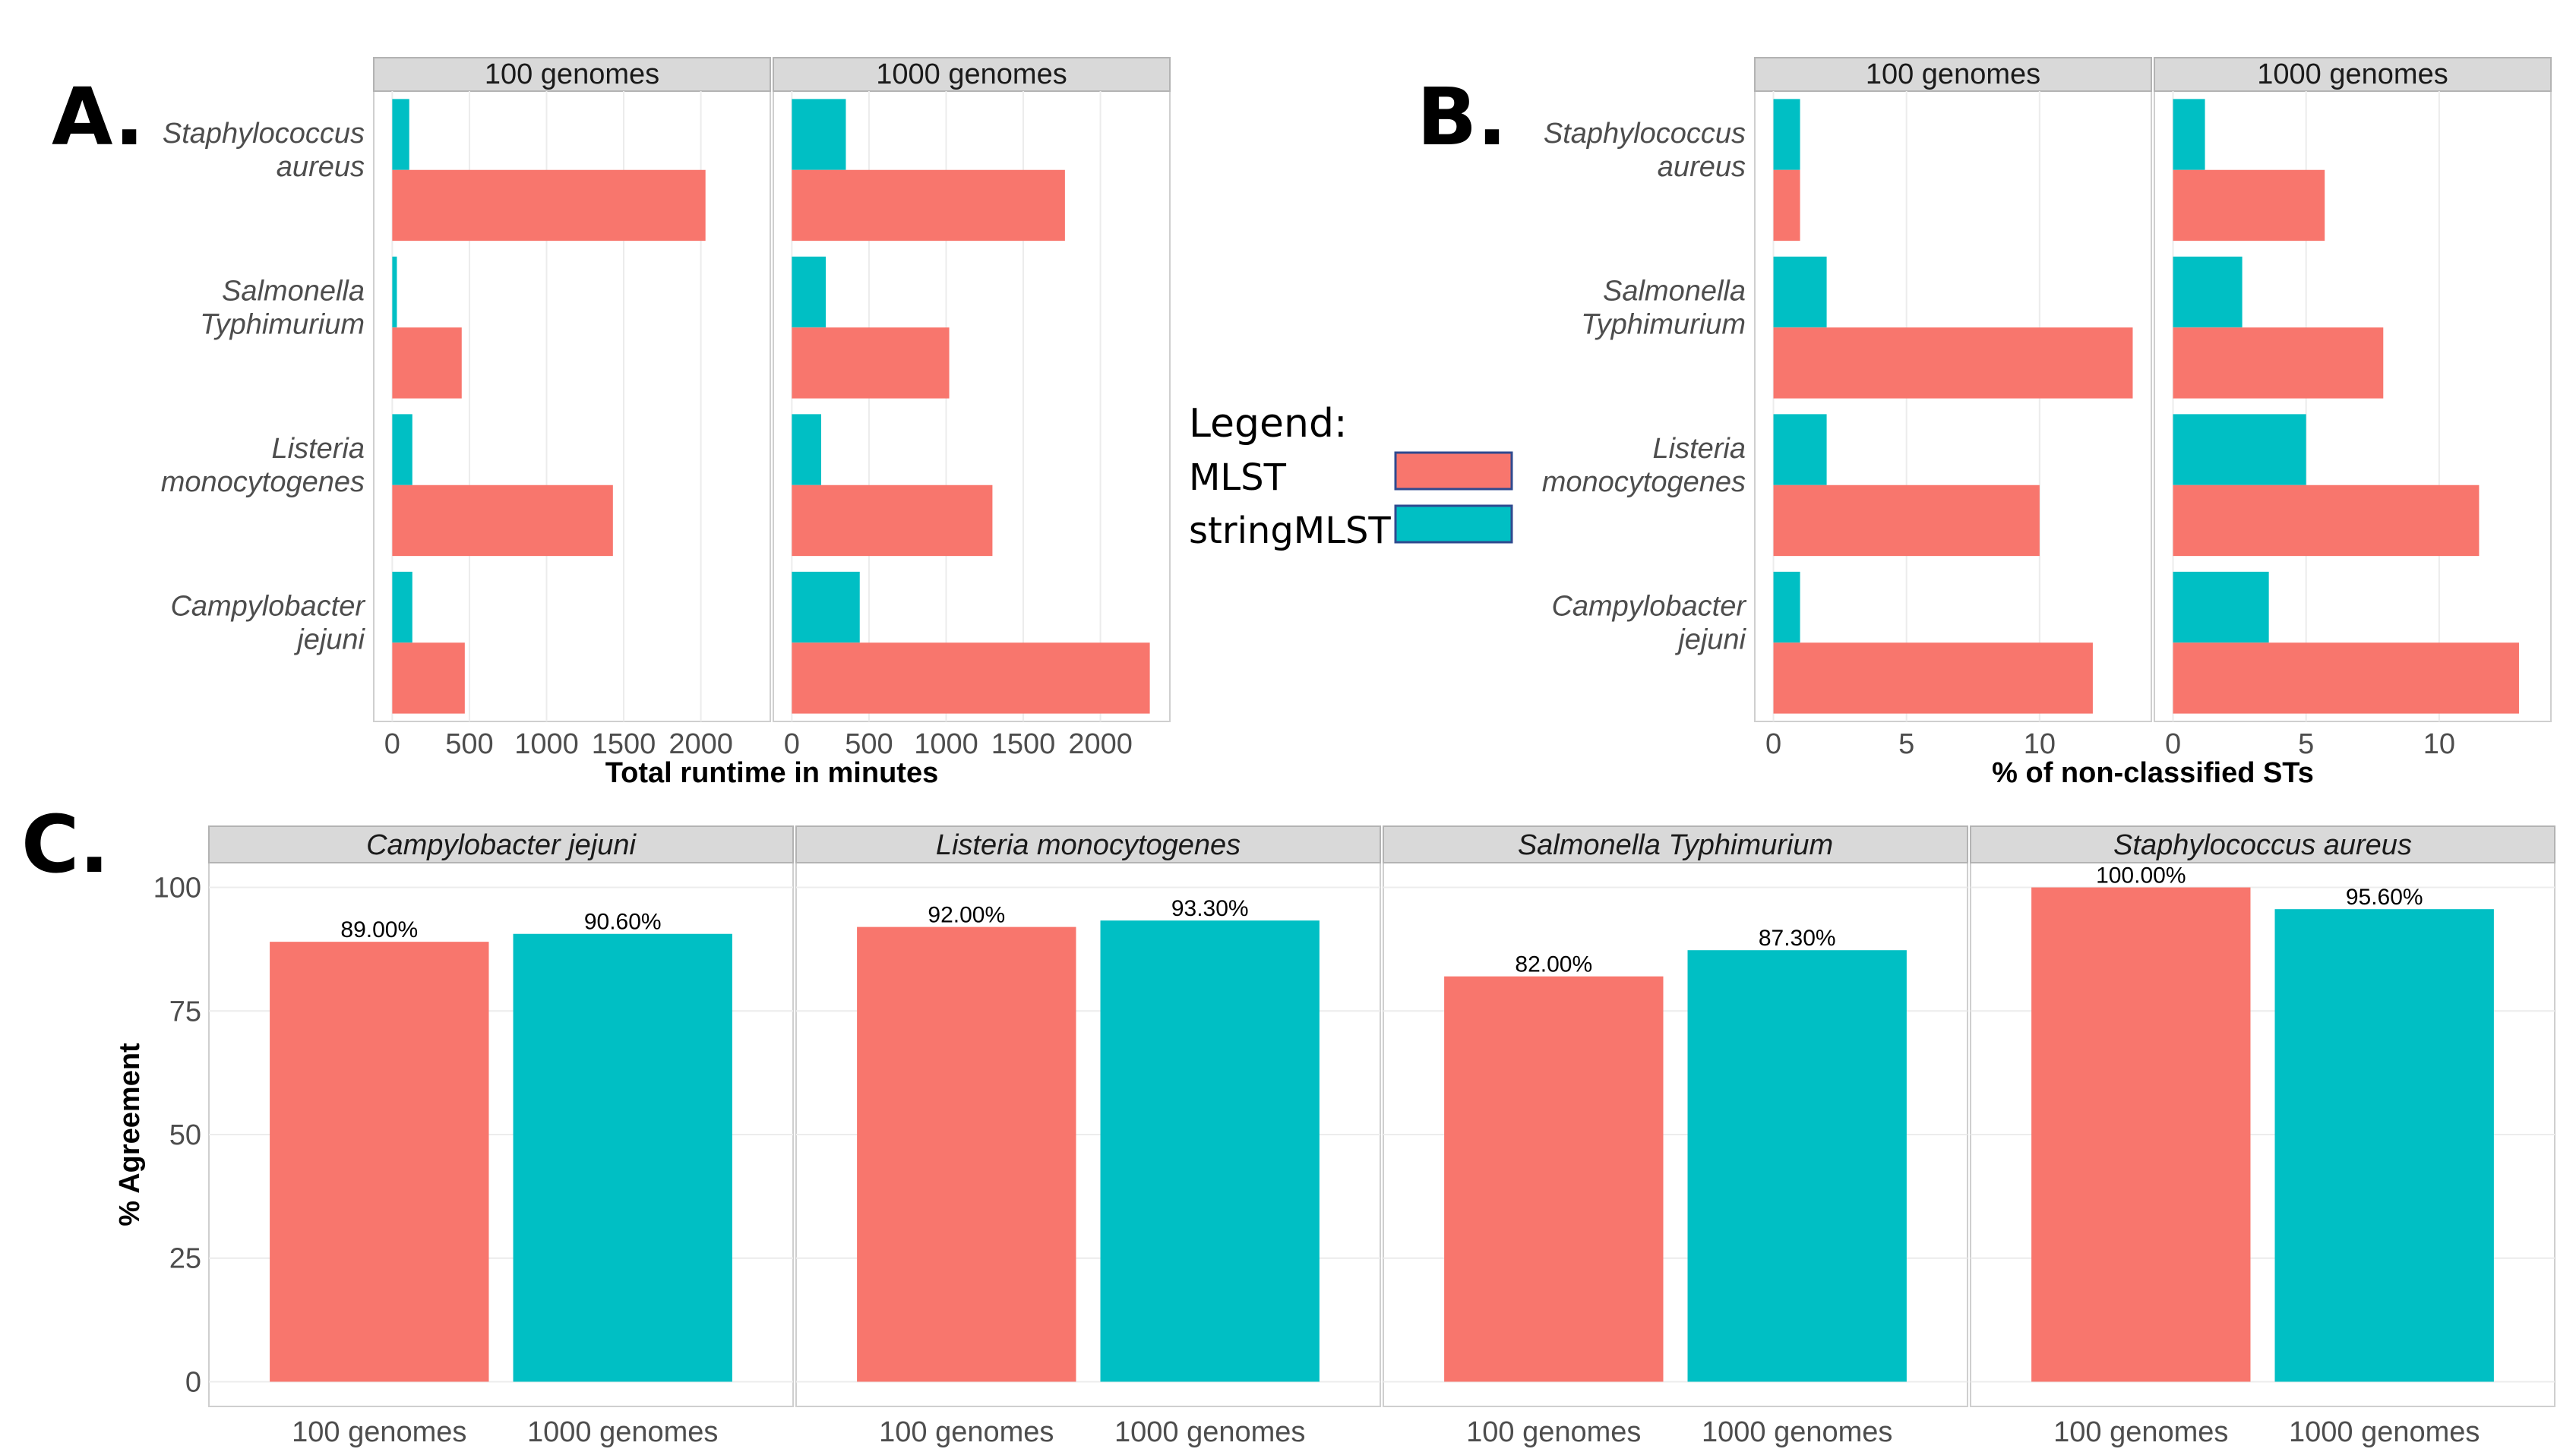 Image resolution: width=2576 pixels, height=1452 pixels. What do you see at coordinates (267, 606) in the screenshot?
I see `category-label: Campylobacter` at bounding box center [267, 606].